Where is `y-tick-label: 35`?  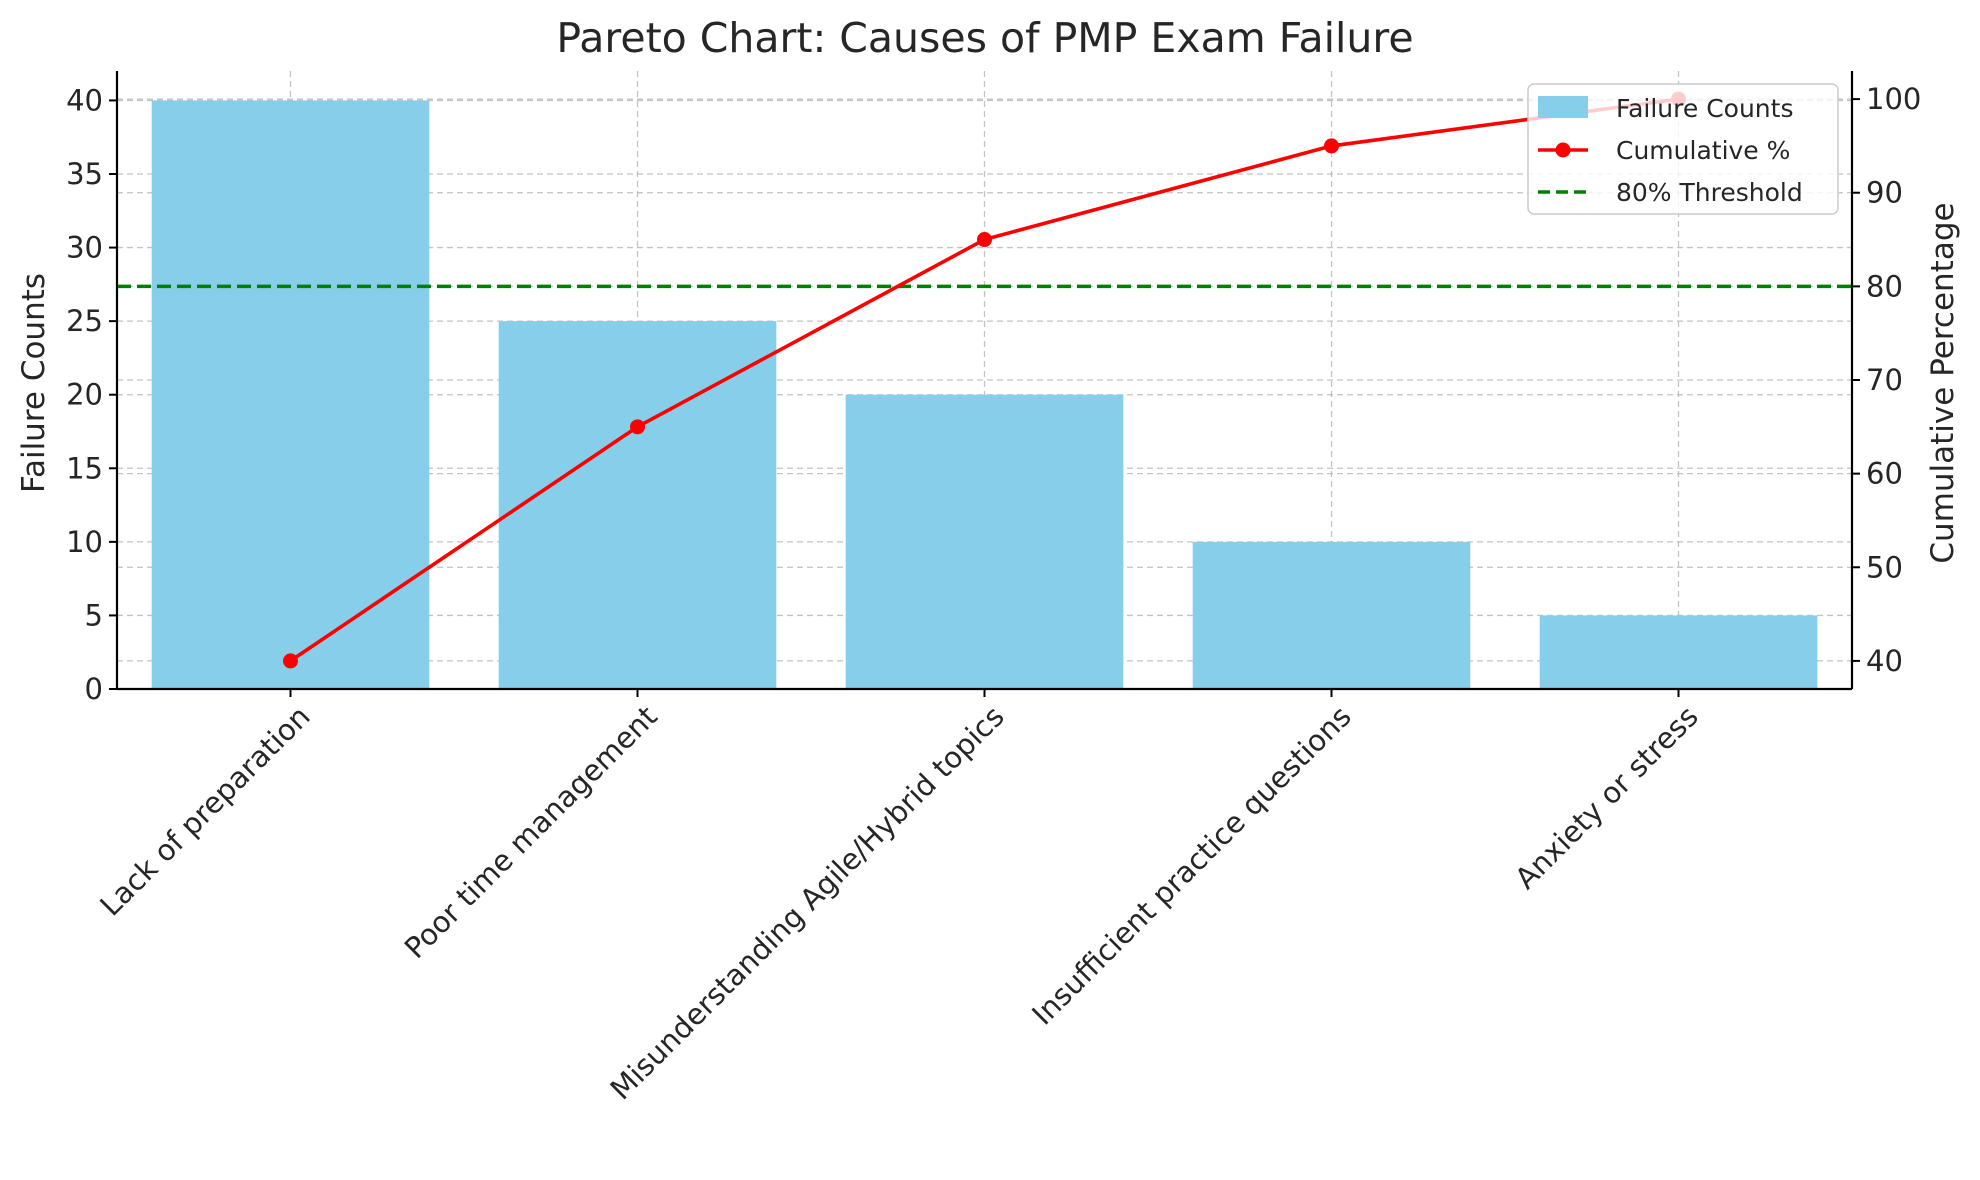 y-tick-label: 35 is located at coordinates (84, 174).